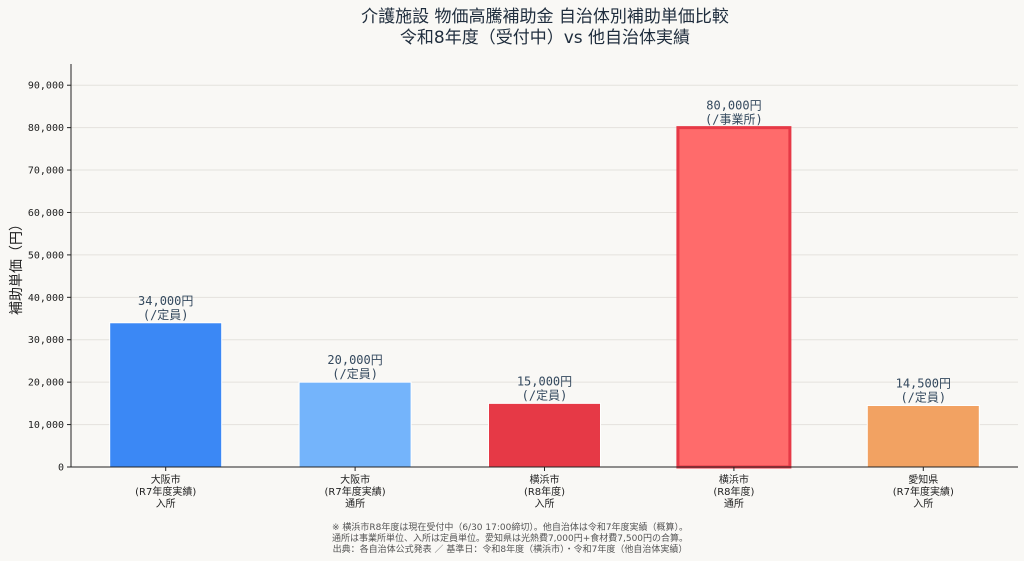 The width and height of the screenshot is (1024, 561). Describe the element at coordinates (17, 266) in the screenshot. I see `y-axis-label: 補助単価（円）` at that location.